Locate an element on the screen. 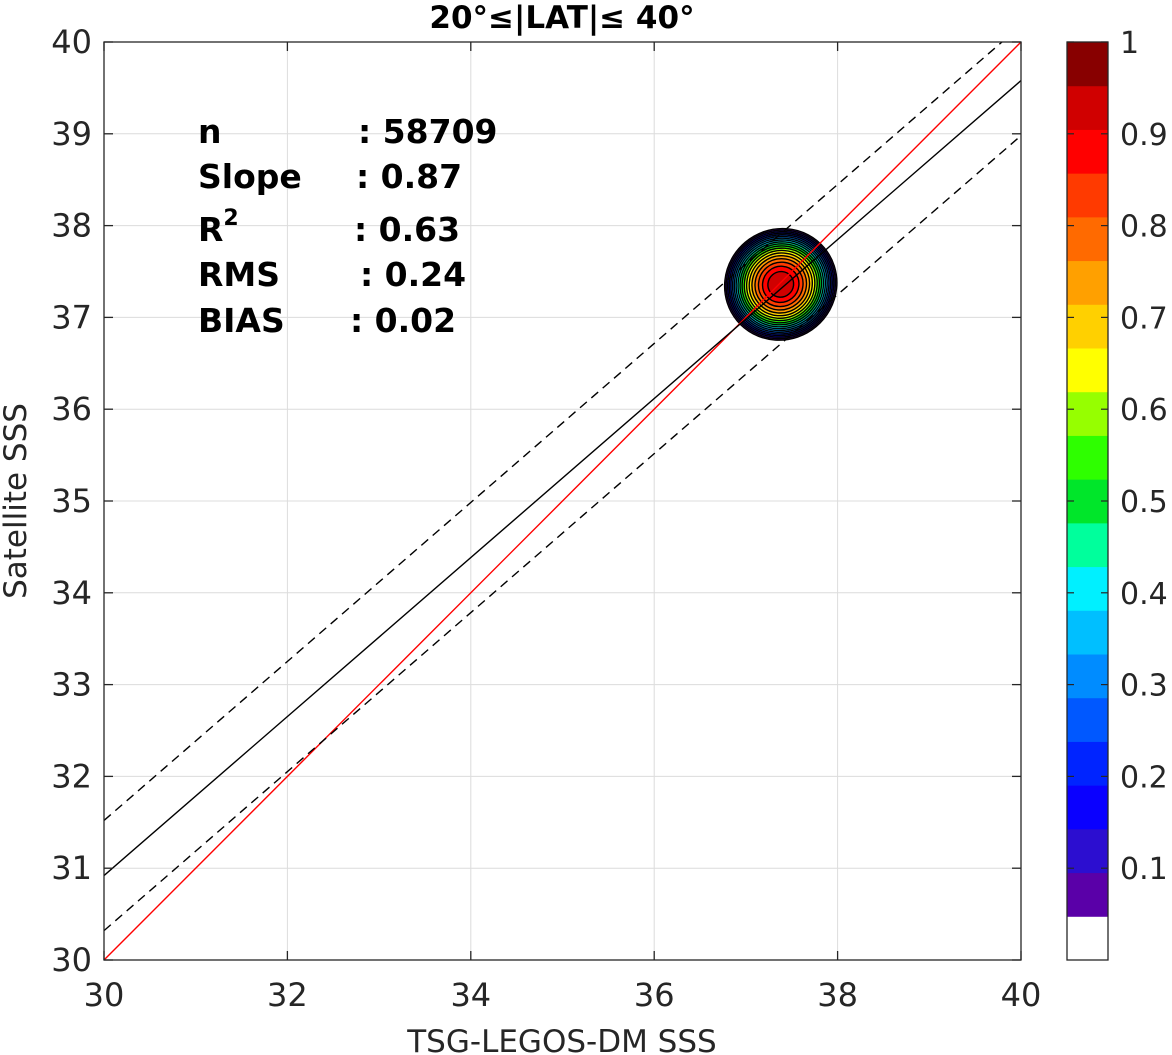  stat-n-value: : 58709 is located at coordinates (428, 131).